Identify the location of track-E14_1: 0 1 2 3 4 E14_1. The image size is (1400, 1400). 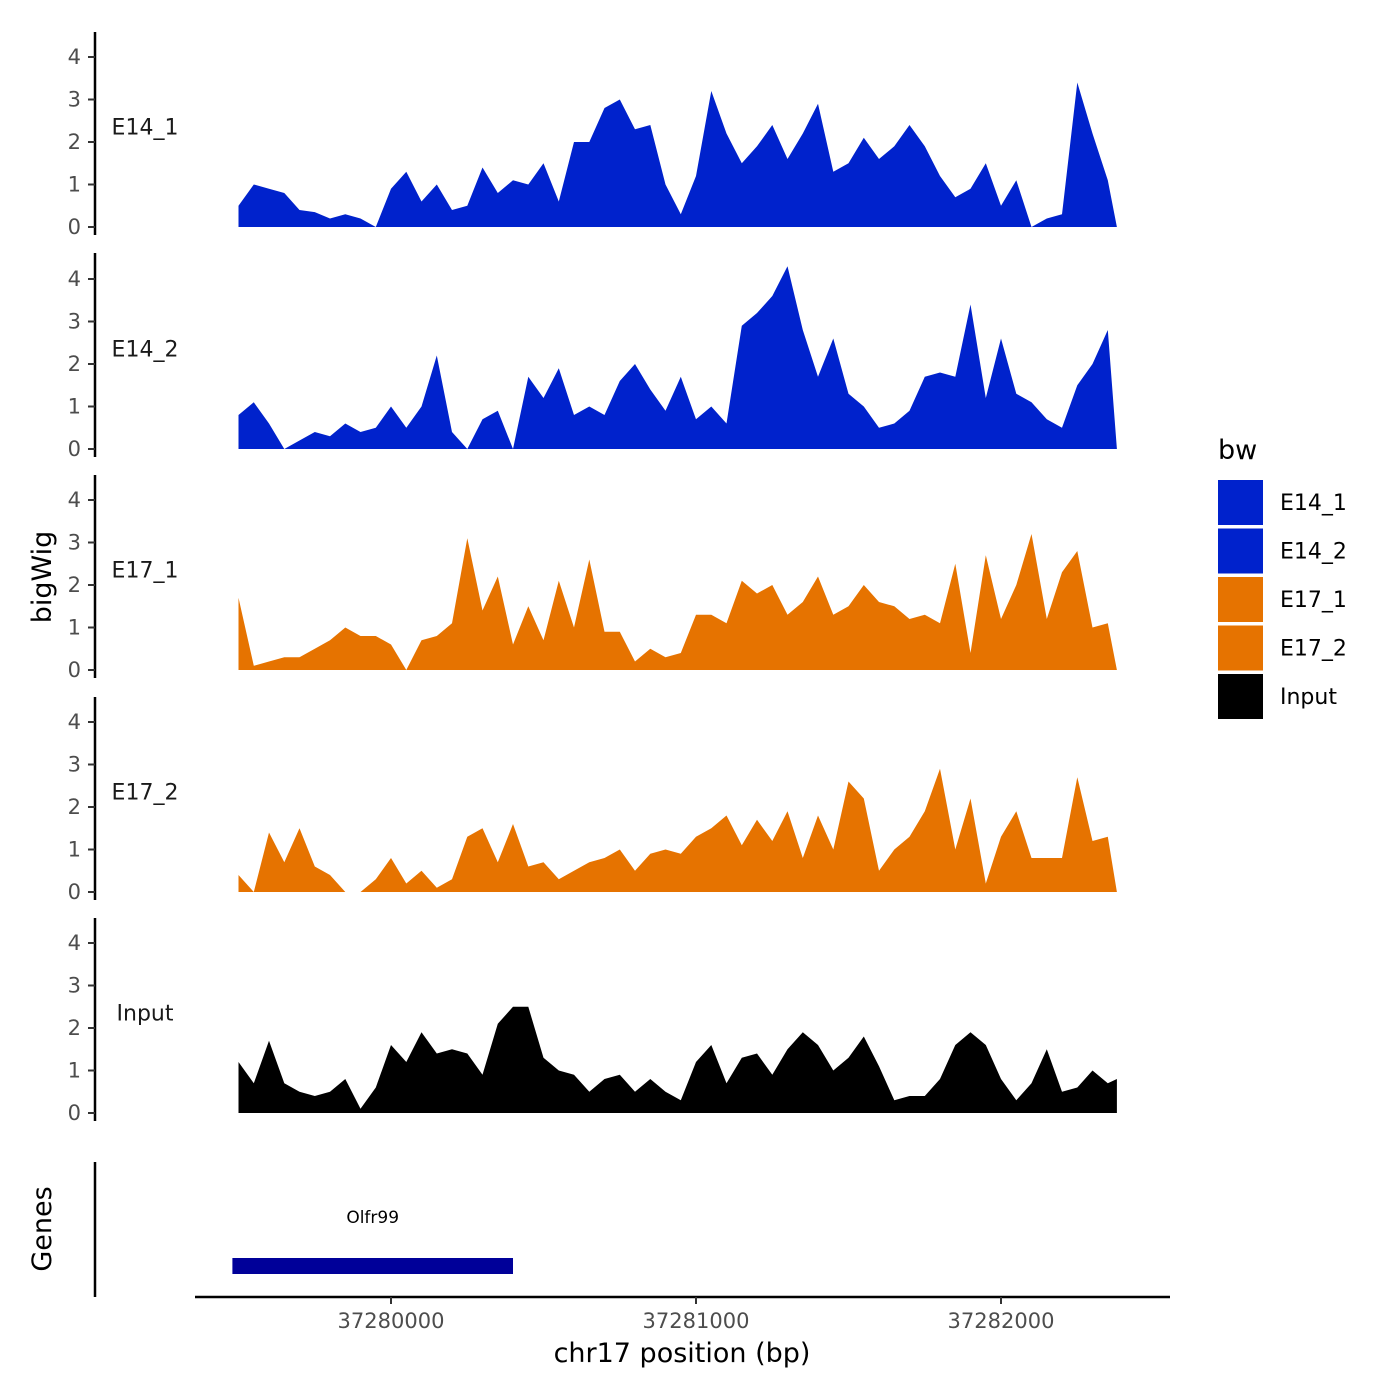
(592, 135).